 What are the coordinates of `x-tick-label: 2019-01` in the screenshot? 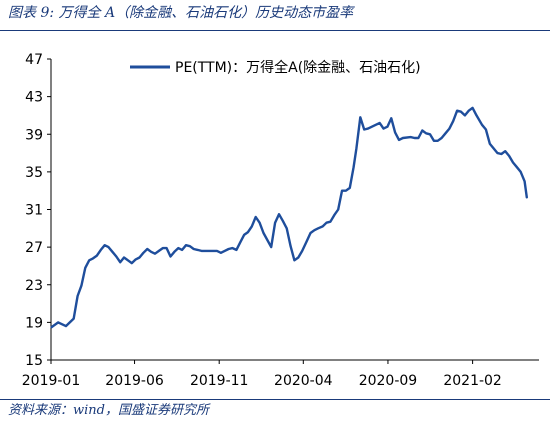 It's located at (51, 381).